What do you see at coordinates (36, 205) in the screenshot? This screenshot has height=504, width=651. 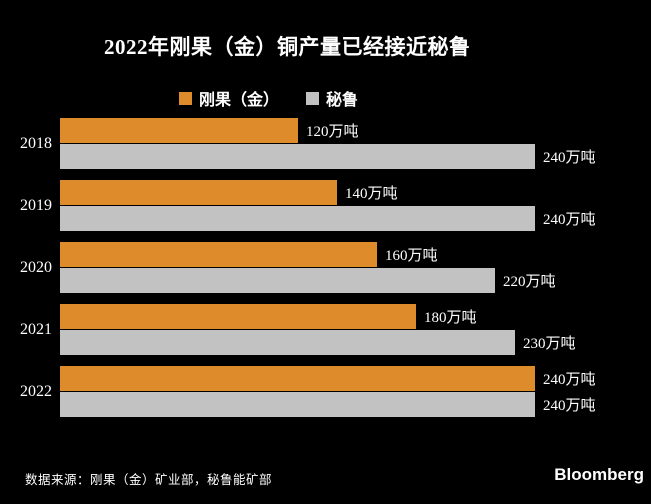 I see `year-label: 2019` at bounding box center [36, 205].